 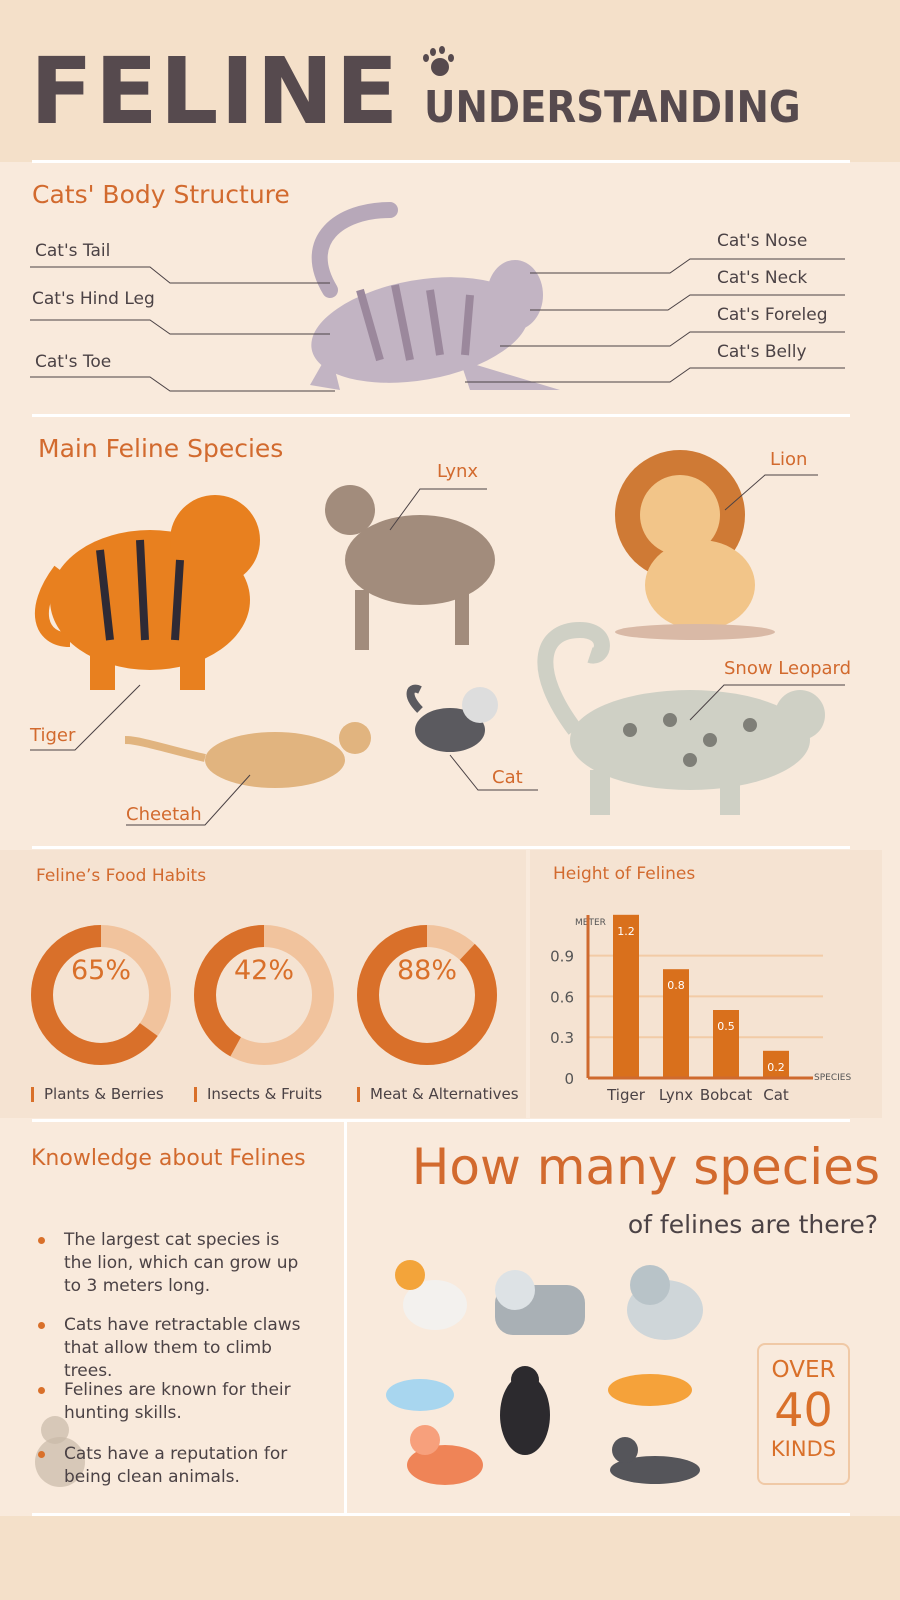 I want to click on vertical-divider, so click(x=345, y=1318).